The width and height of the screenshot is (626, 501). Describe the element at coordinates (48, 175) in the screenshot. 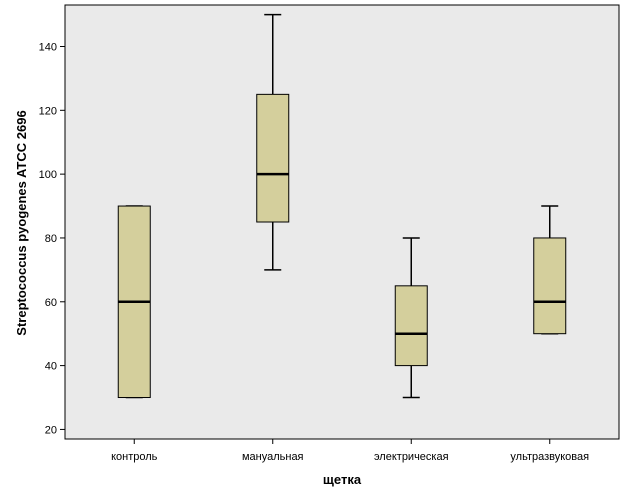

I see `y-tick-label: 100` at that location.